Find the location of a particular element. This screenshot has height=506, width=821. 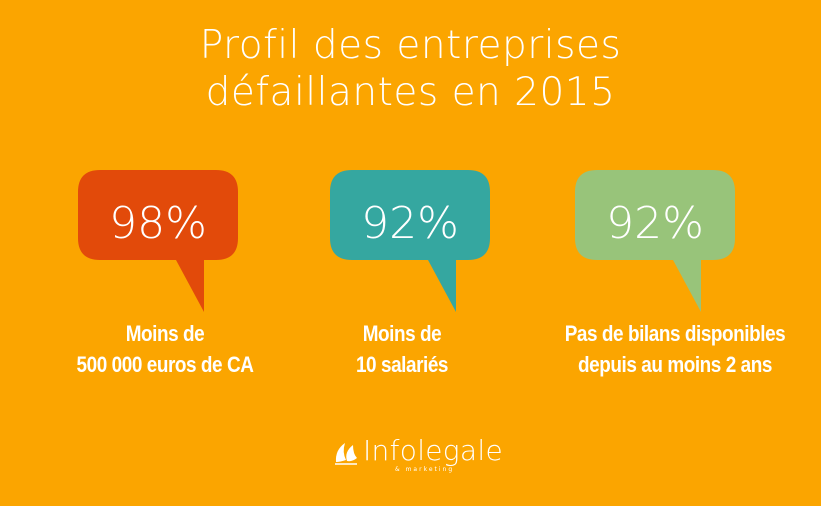

leaf-logo-icon is located at coordinates (346, 454).